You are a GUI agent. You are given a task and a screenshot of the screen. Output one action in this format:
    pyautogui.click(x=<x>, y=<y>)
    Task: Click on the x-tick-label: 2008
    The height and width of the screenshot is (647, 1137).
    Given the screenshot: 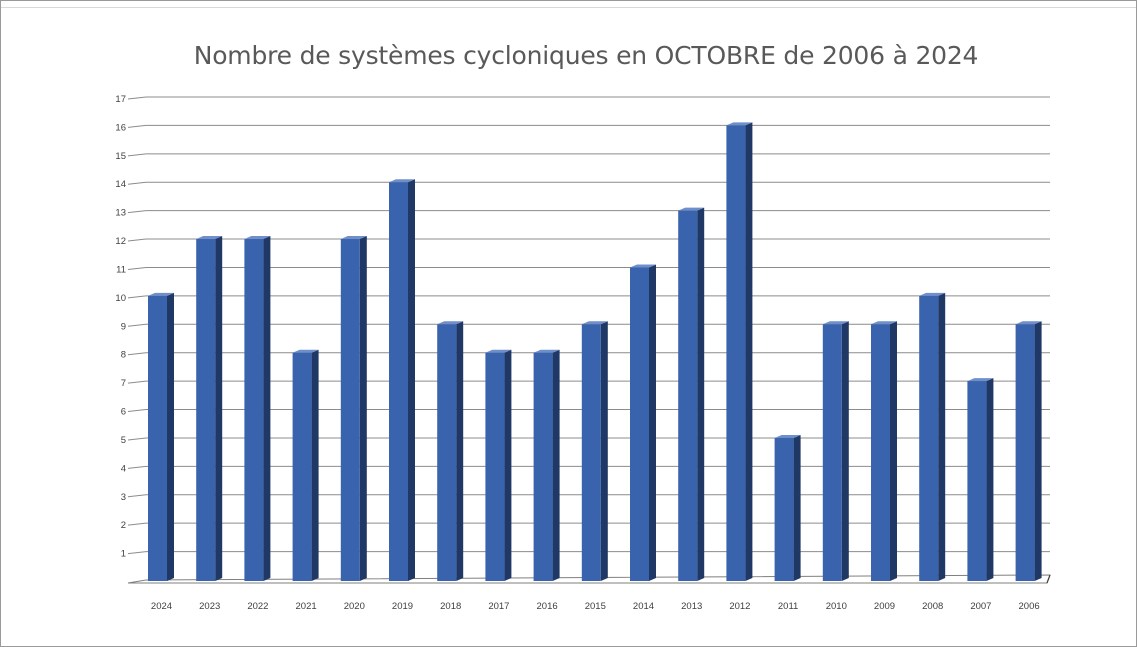 What is the action you would take?
    pyautogui.click(x=932, y=606)
    